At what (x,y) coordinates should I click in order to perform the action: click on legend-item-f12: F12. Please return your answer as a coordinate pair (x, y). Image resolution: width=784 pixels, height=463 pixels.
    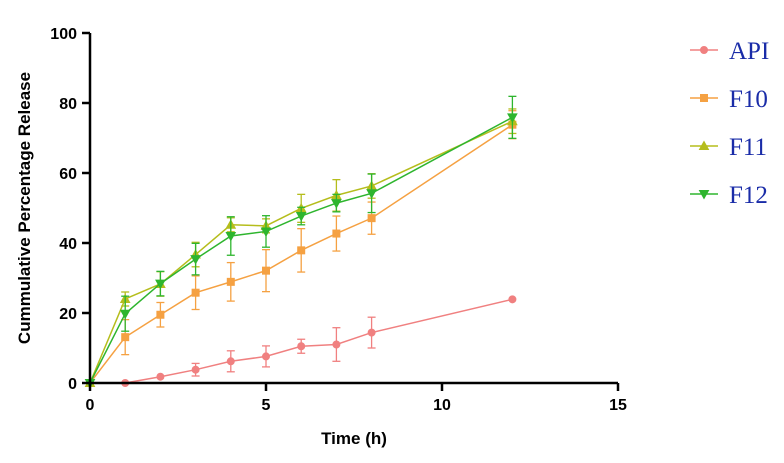
    Looking at the image, I should click on (729, 195).